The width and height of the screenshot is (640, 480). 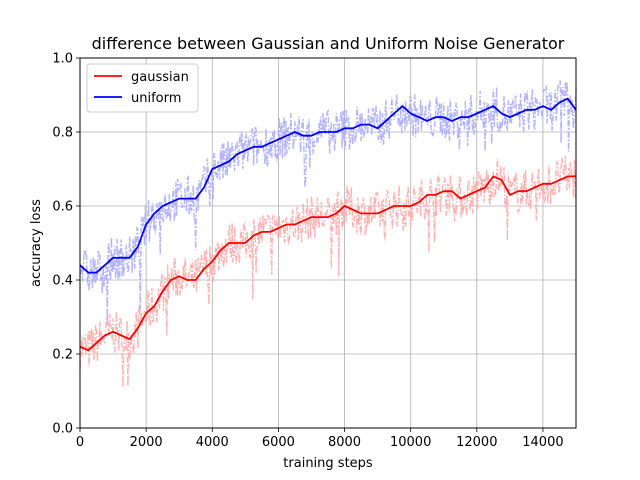 What do you see at coordinates (62, 59) in the screenshot?
I see `y-tick-label: 1.0` at bounding box center [62, 59].